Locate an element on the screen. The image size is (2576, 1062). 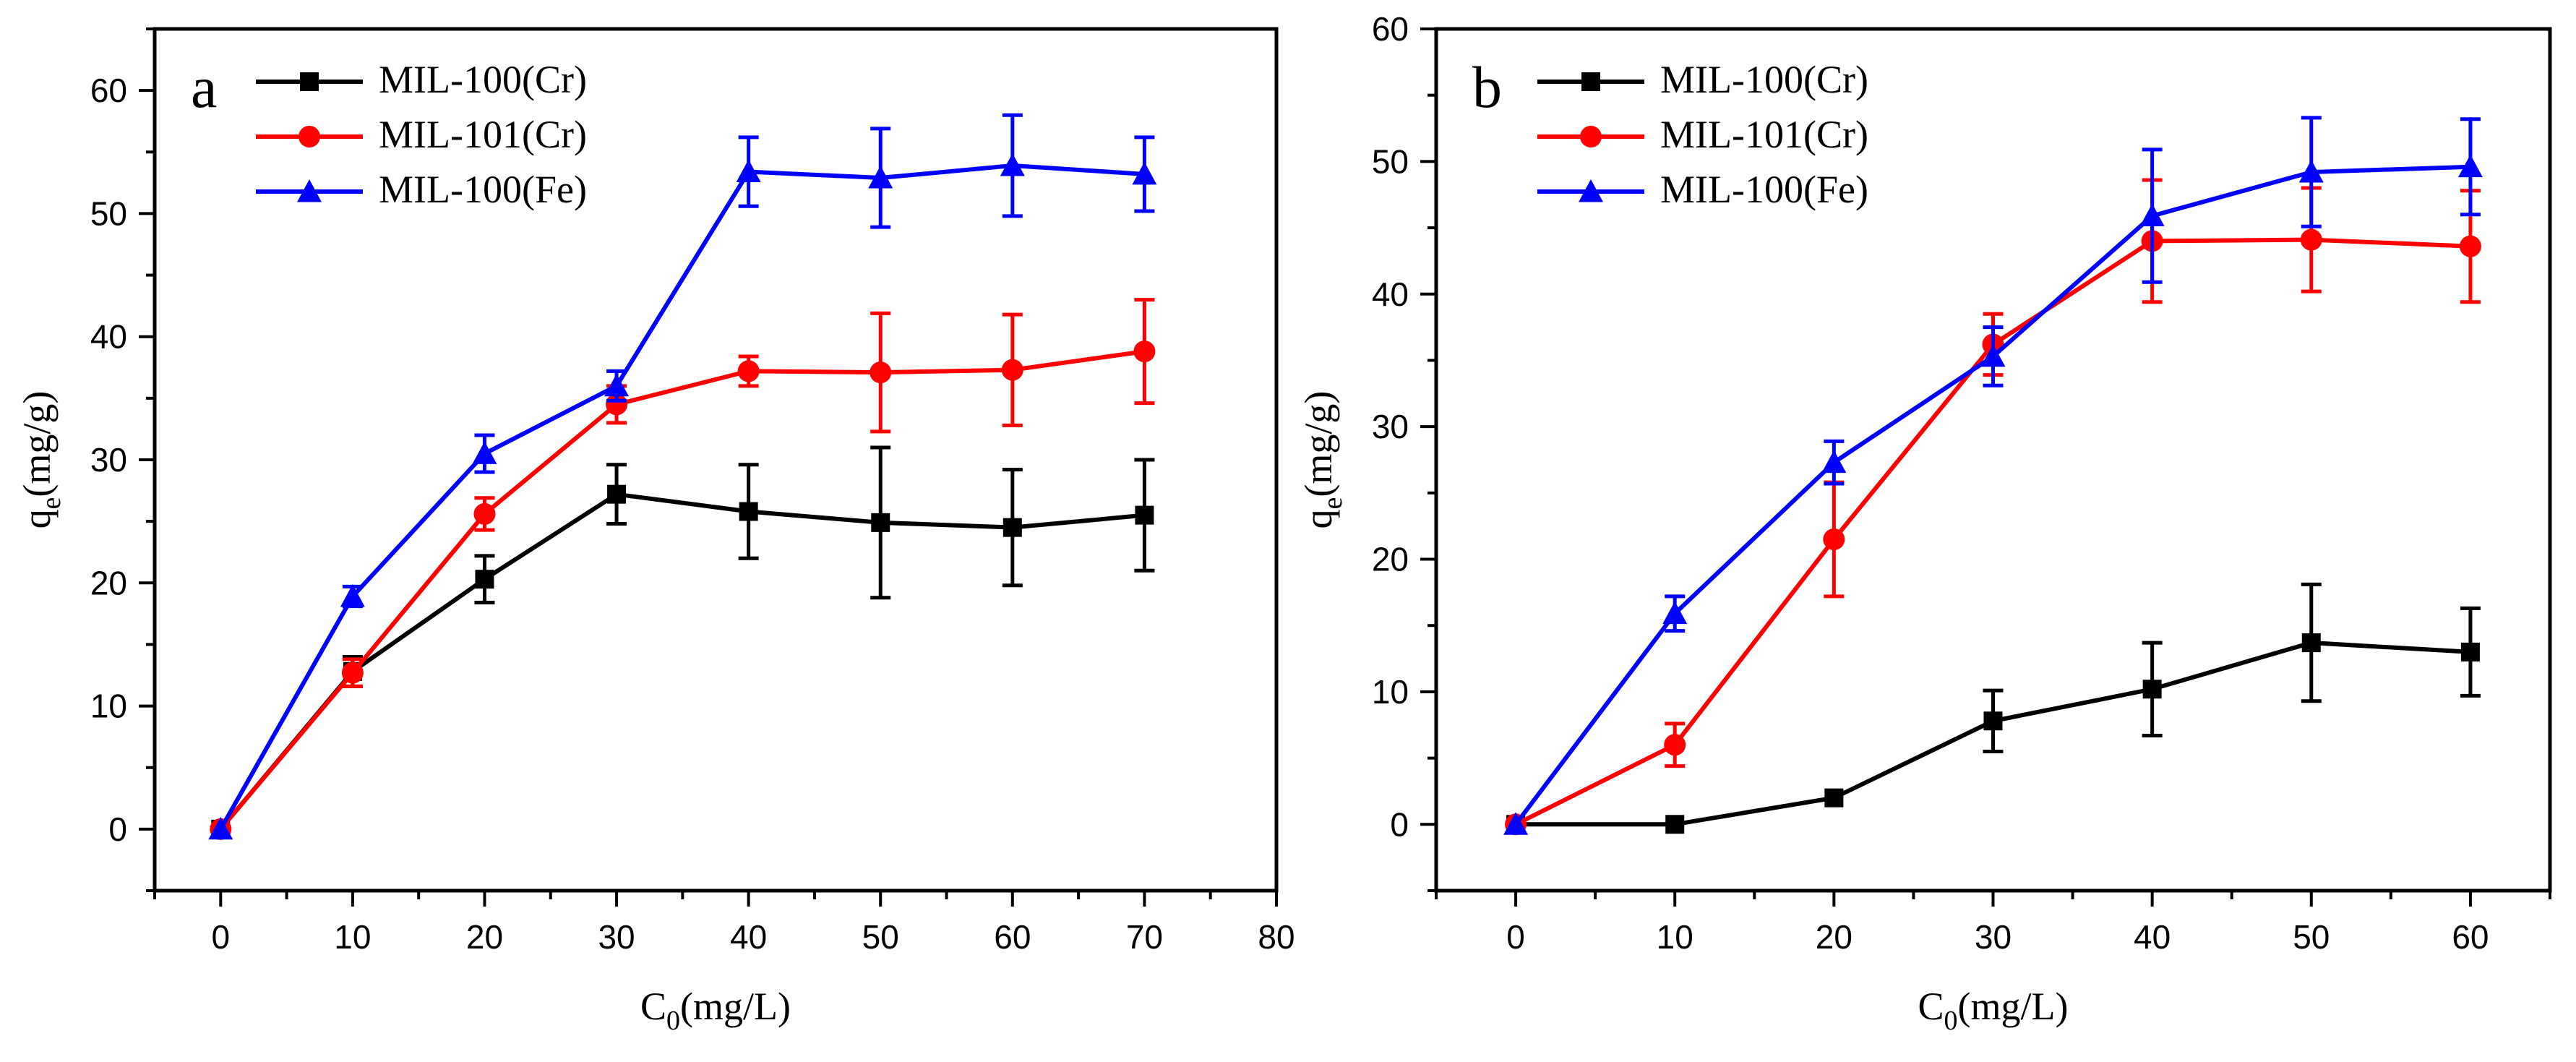
y-tick-label: 10 is located at coordinates (1391, 692).